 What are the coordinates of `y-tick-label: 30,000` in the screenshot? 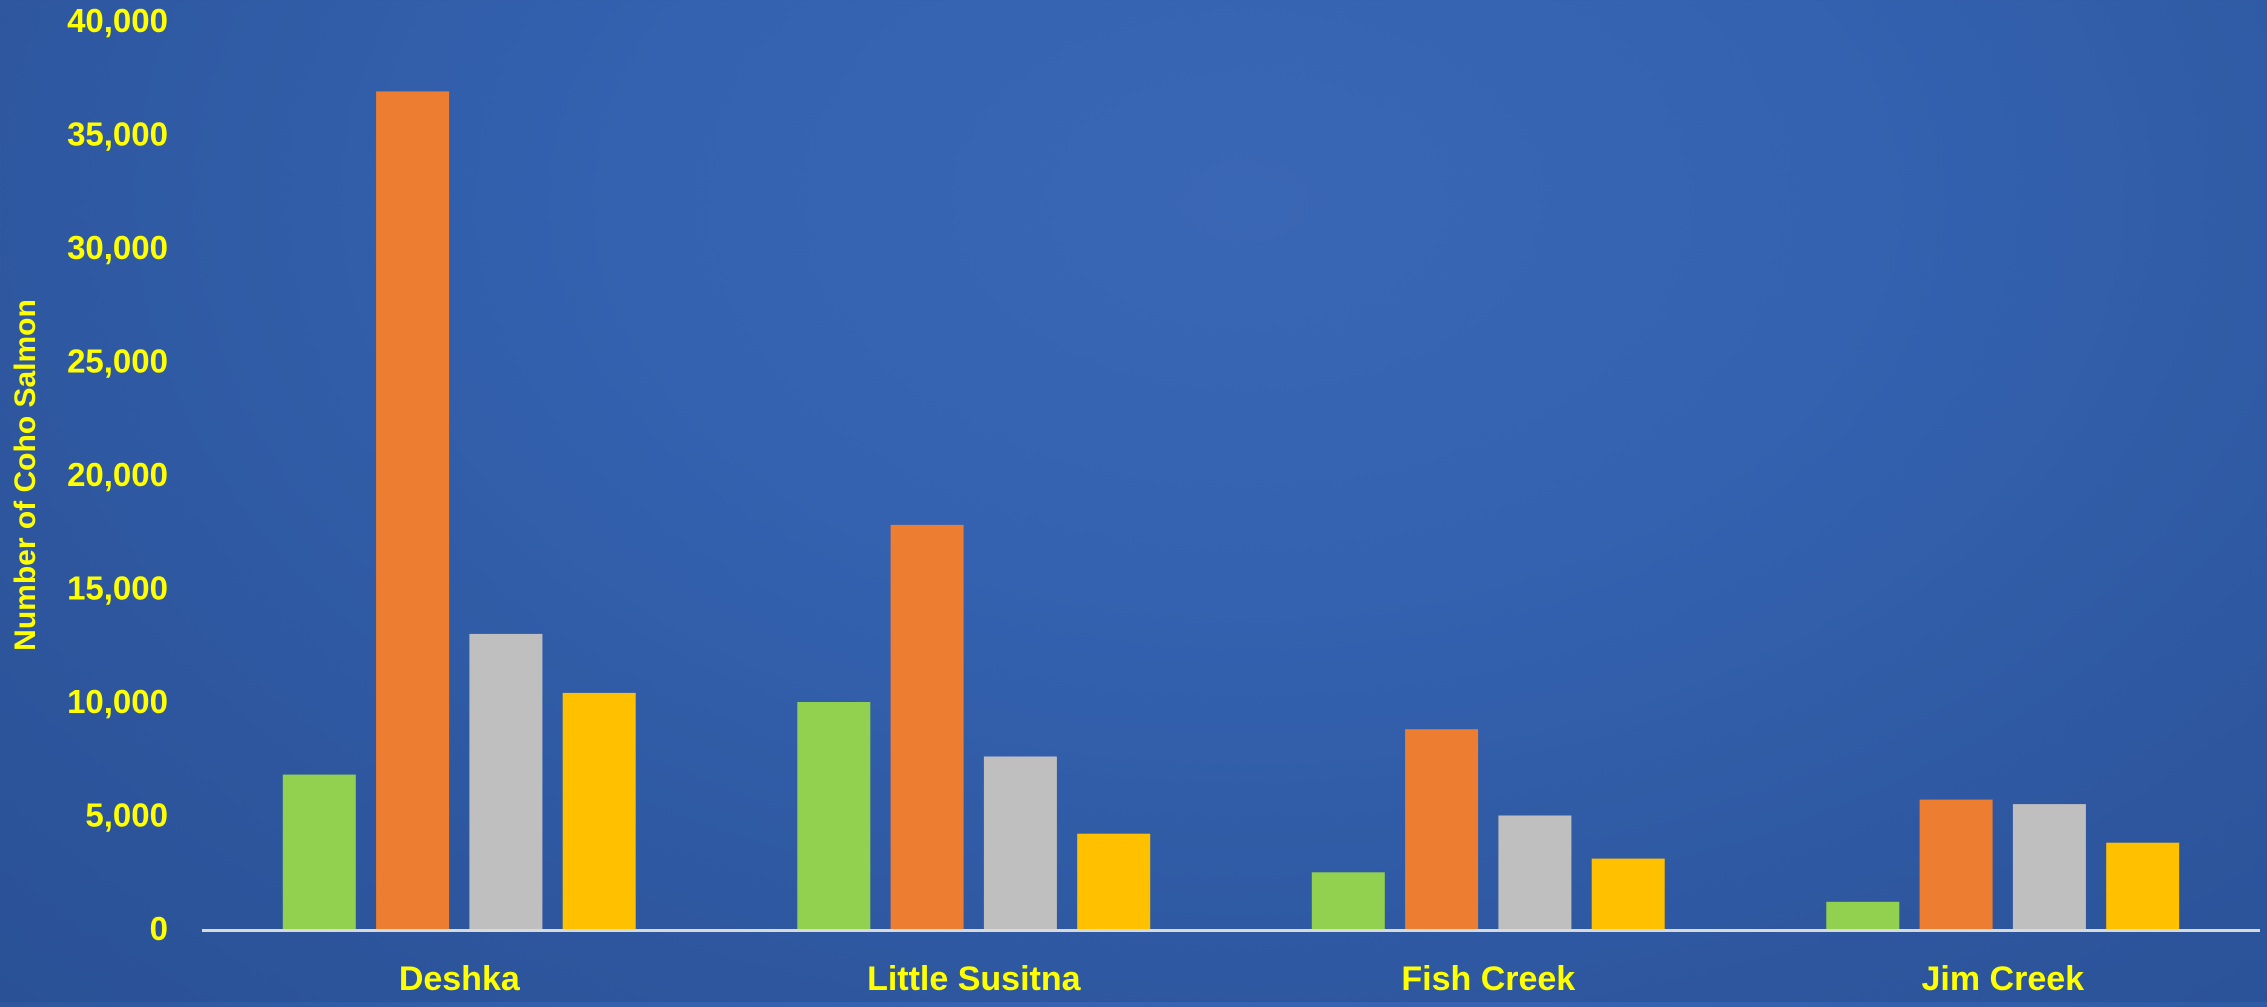 It's located at (117, 247).